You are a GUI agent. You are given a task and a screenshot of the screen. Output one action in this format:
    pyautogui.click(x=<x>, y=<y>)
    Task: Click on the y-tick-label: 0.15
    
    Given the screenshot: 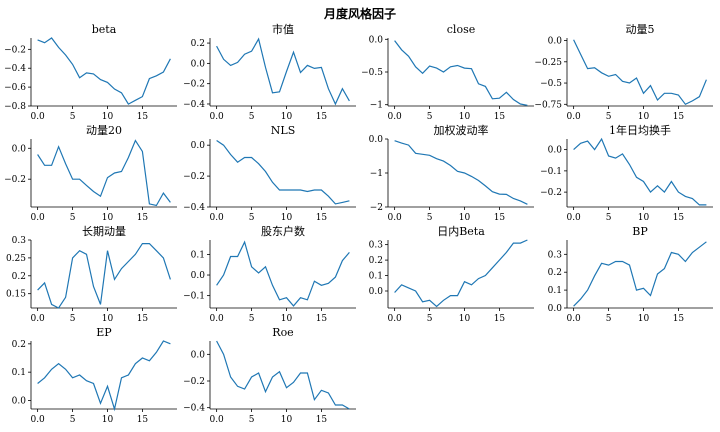 What is the action you would take?
    pyautogui.click(x=16, y=295)
    